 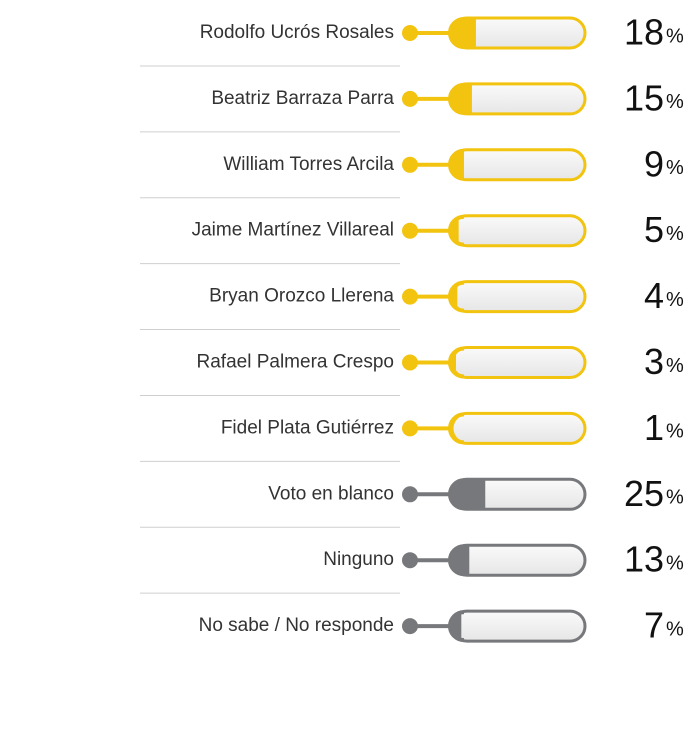 I want to click on category-label: Rafael Palmera Crespo, so click(x=295, y=362).